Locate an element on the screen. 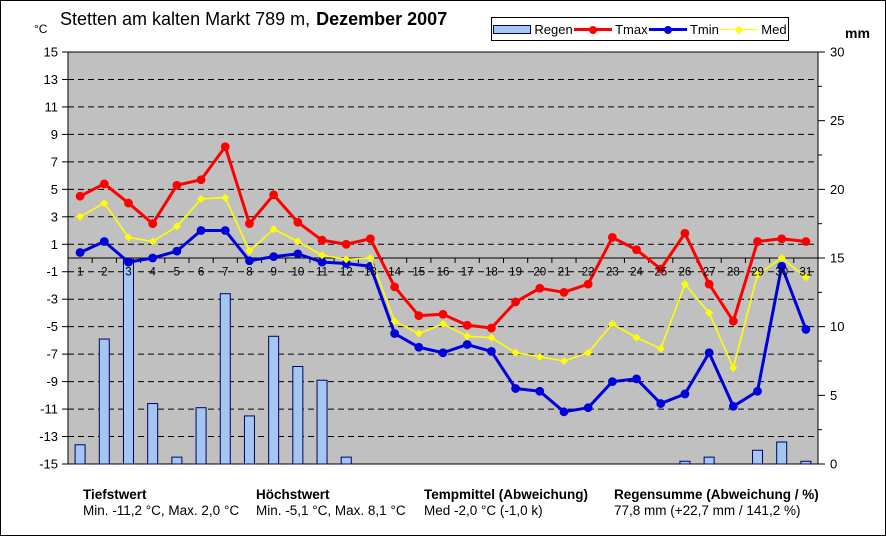 This screenshot has height=536, width=886. day-label: 29 is located at coordinates (757, 273).